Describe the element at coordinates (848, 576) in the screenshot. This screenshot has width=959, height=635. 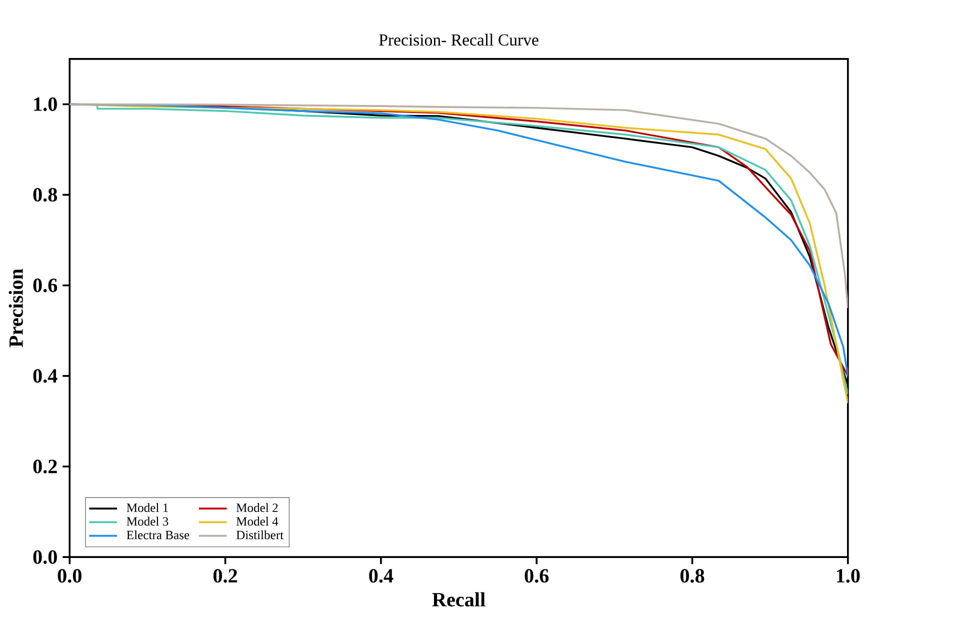
I see `x-tick-label: 1.0` at that location.